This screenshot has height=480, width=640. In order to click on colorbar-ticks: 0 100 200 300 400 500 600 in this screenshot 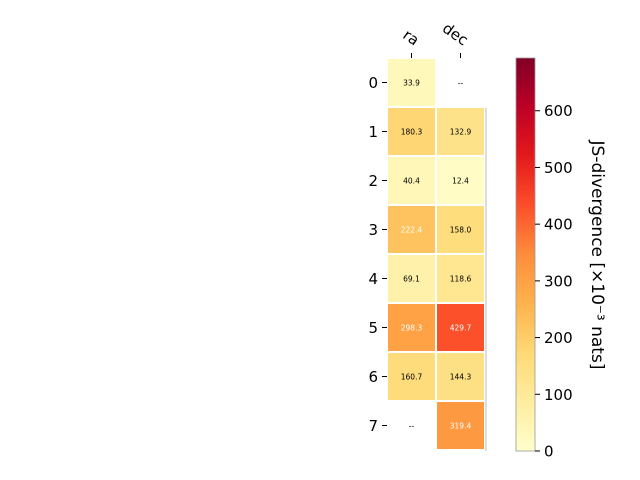, I will do `click(554, 281)`.